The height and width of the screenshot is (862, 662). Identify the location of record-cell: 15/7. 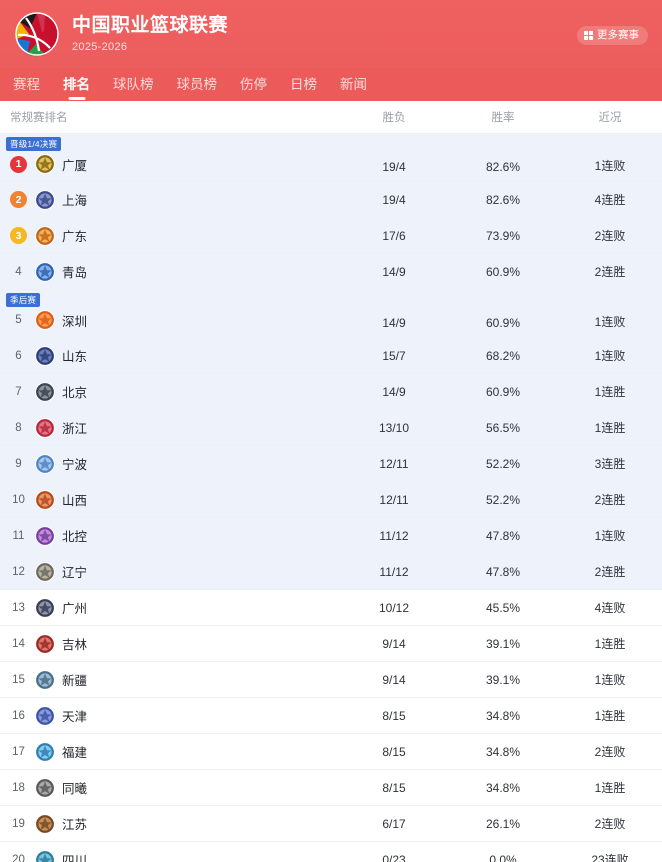
(394, 355).